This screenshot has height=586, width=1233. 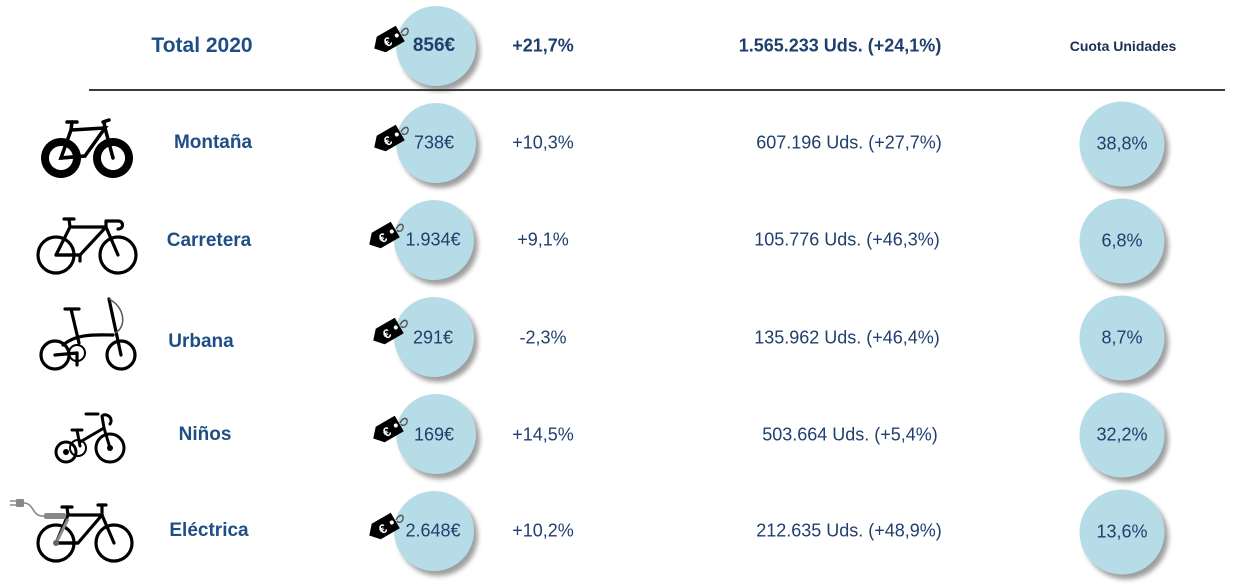 What do you see at coordinates (202, 45) in the screenshot?
I see `total-title: Total 2020` at bounding box center [202, 45].